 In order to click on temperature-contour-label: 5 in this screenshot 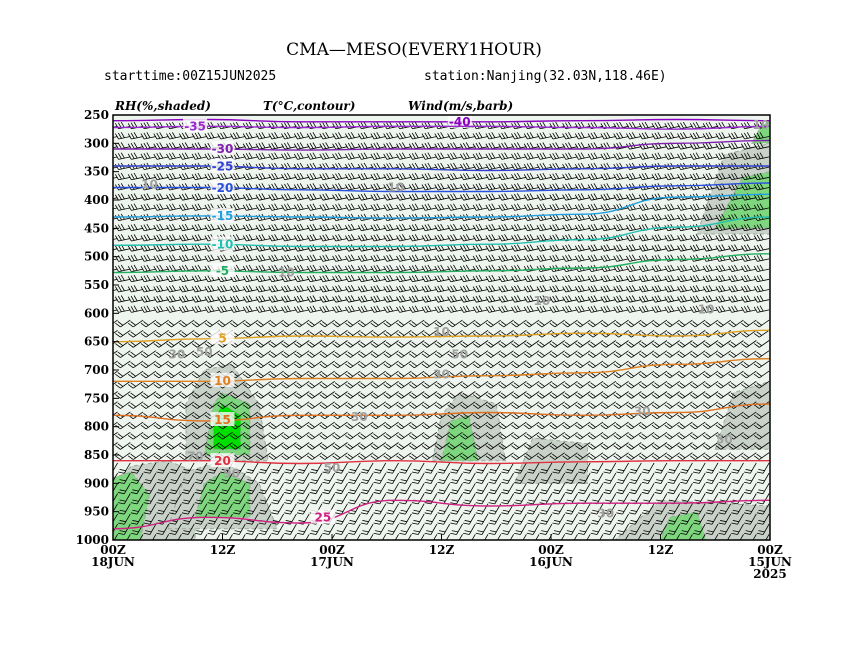, I will do `click(222, 338)`.